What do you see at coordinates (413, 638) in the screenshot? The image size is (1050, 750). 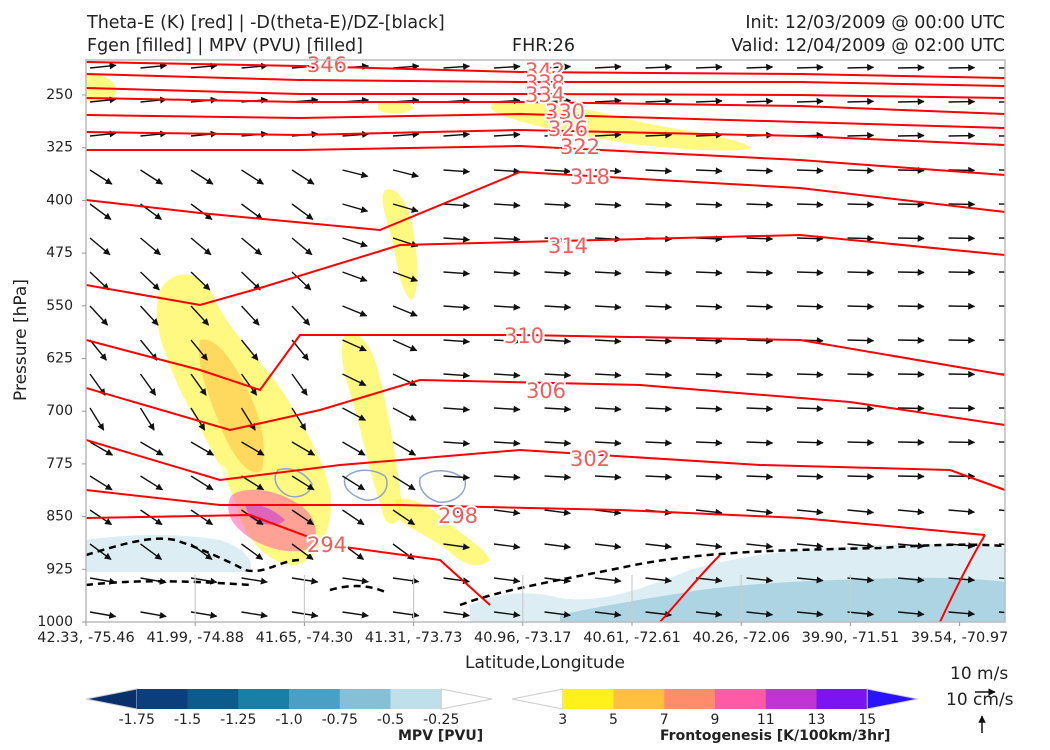 I see `x-tick-label: 41.31, -73.73` at bounding box center [413, 638].